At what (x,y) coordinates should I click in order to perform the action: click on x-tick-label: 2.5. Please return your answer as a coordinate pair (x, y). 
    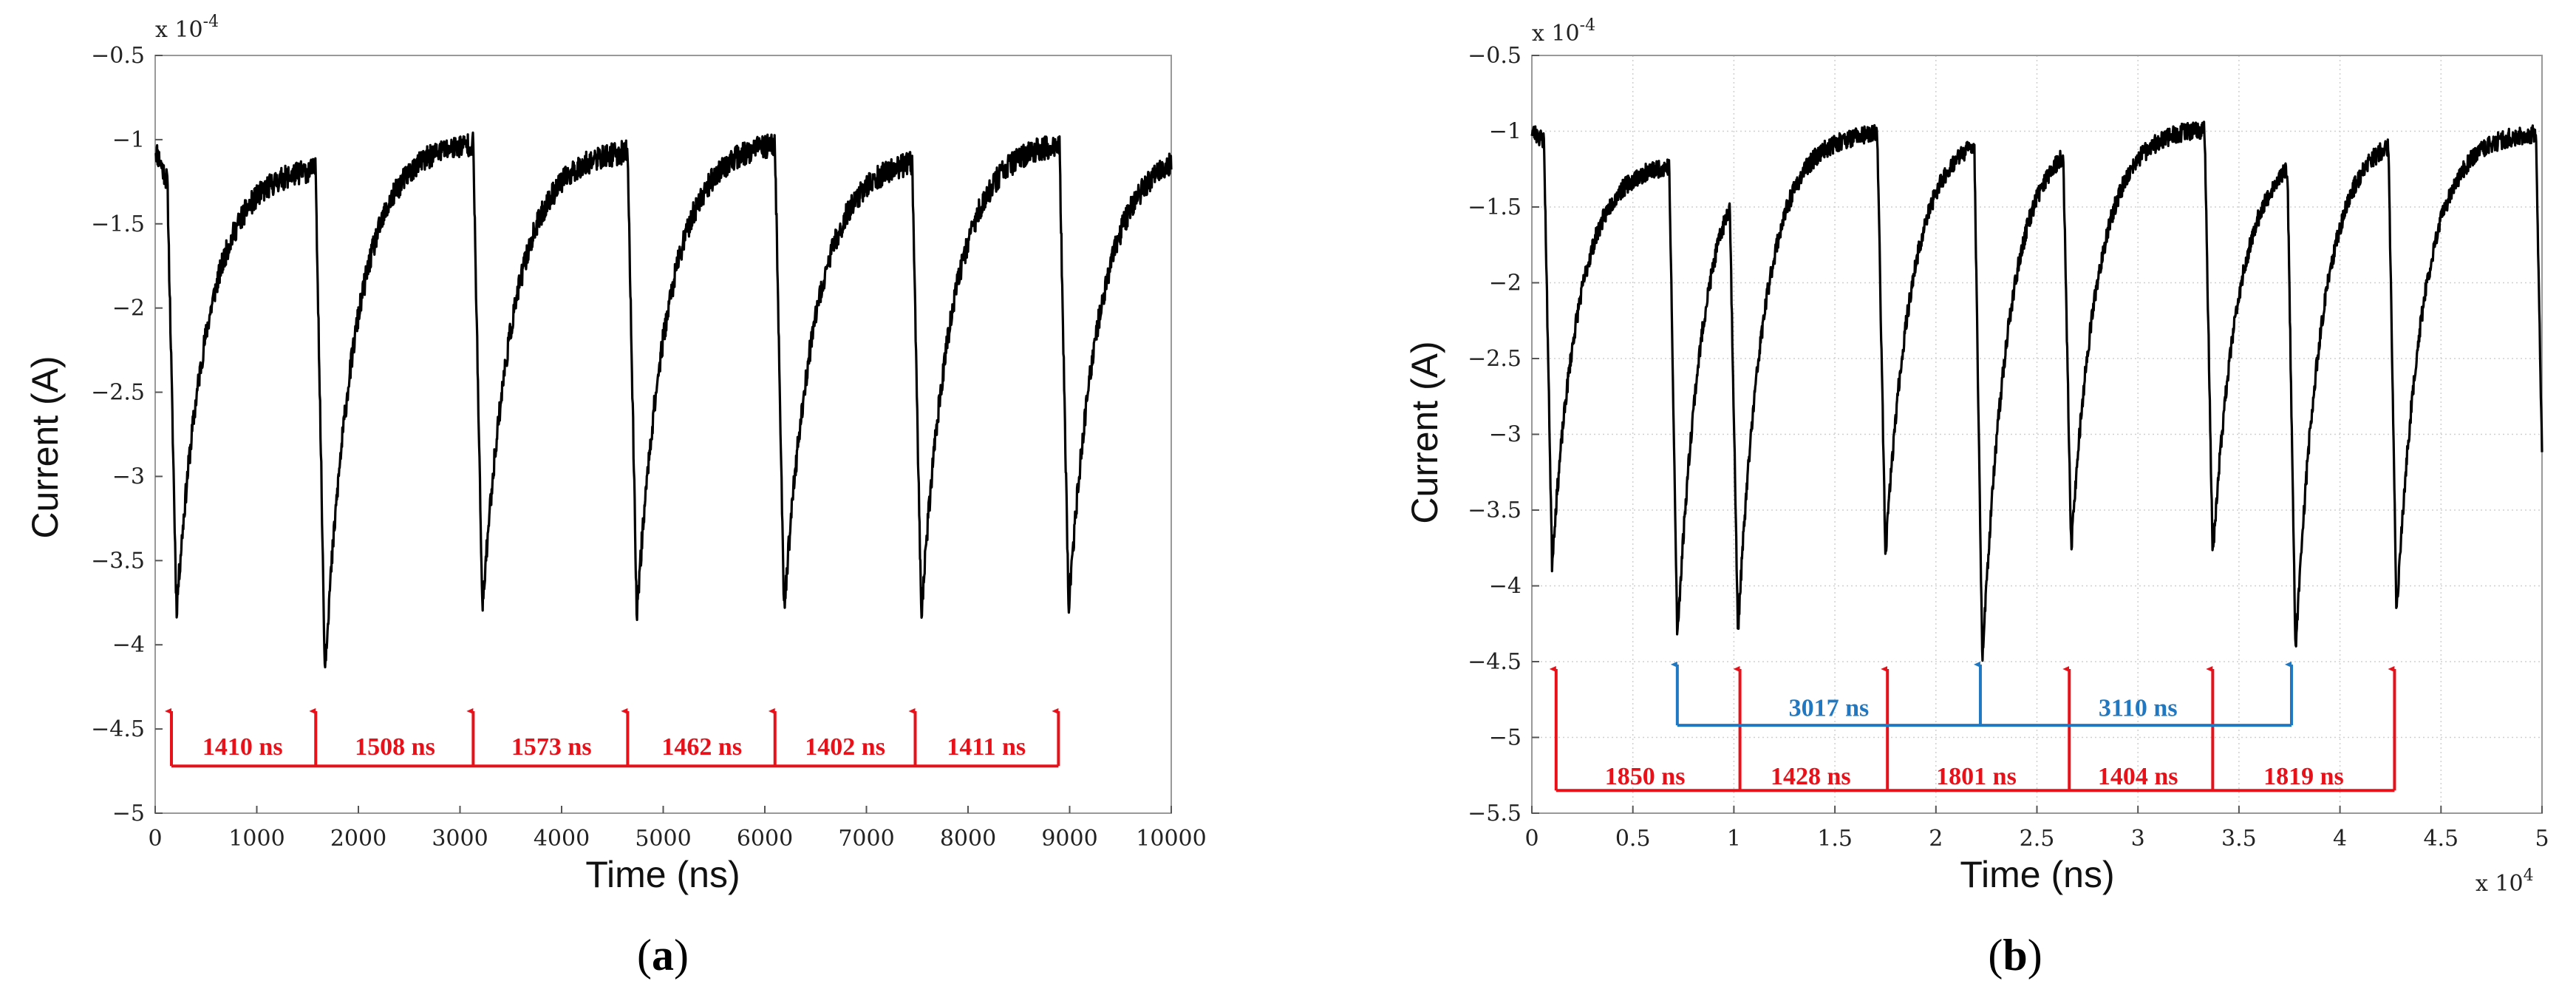
    Looking at the image, I should click on (2037, 839).